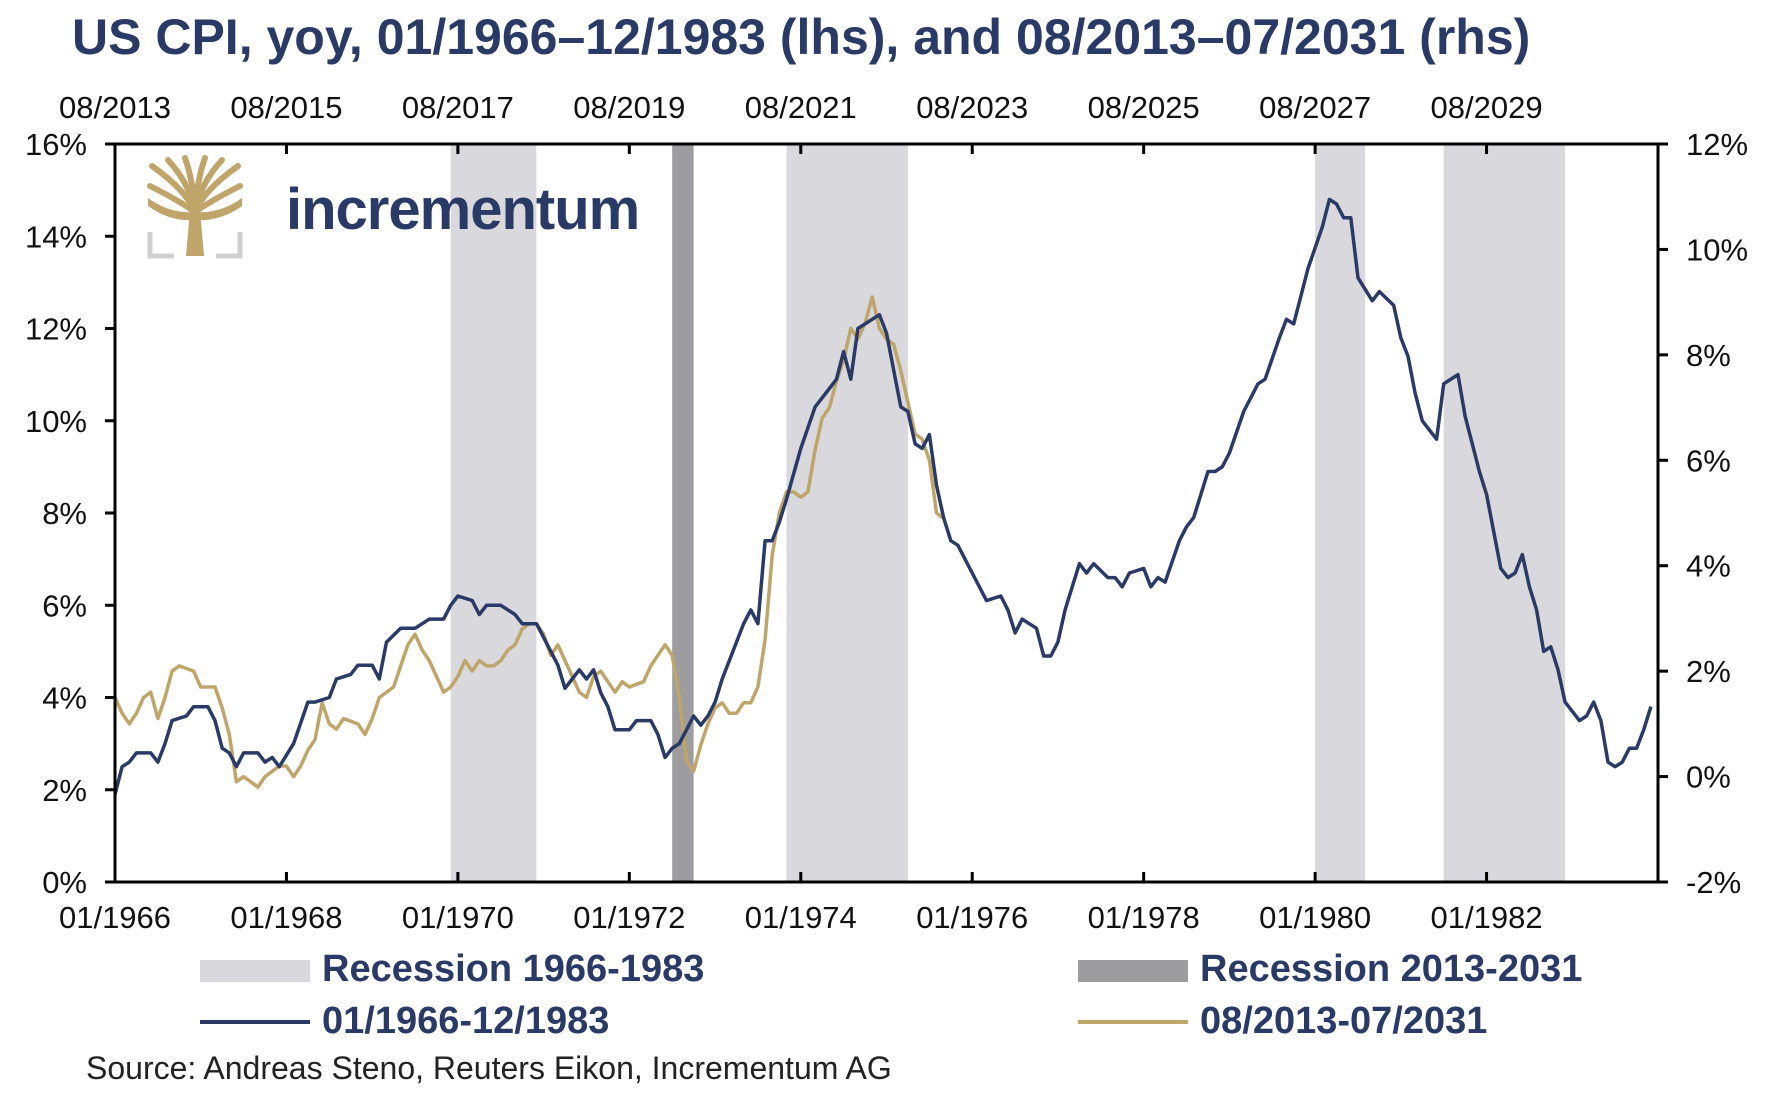 The image size is (1765, 1097). What do you see at coordinates (629, 917) in the screenshot?
I see `x-bottom-tick-label: 01/1972` at bounding box center [629, 917].